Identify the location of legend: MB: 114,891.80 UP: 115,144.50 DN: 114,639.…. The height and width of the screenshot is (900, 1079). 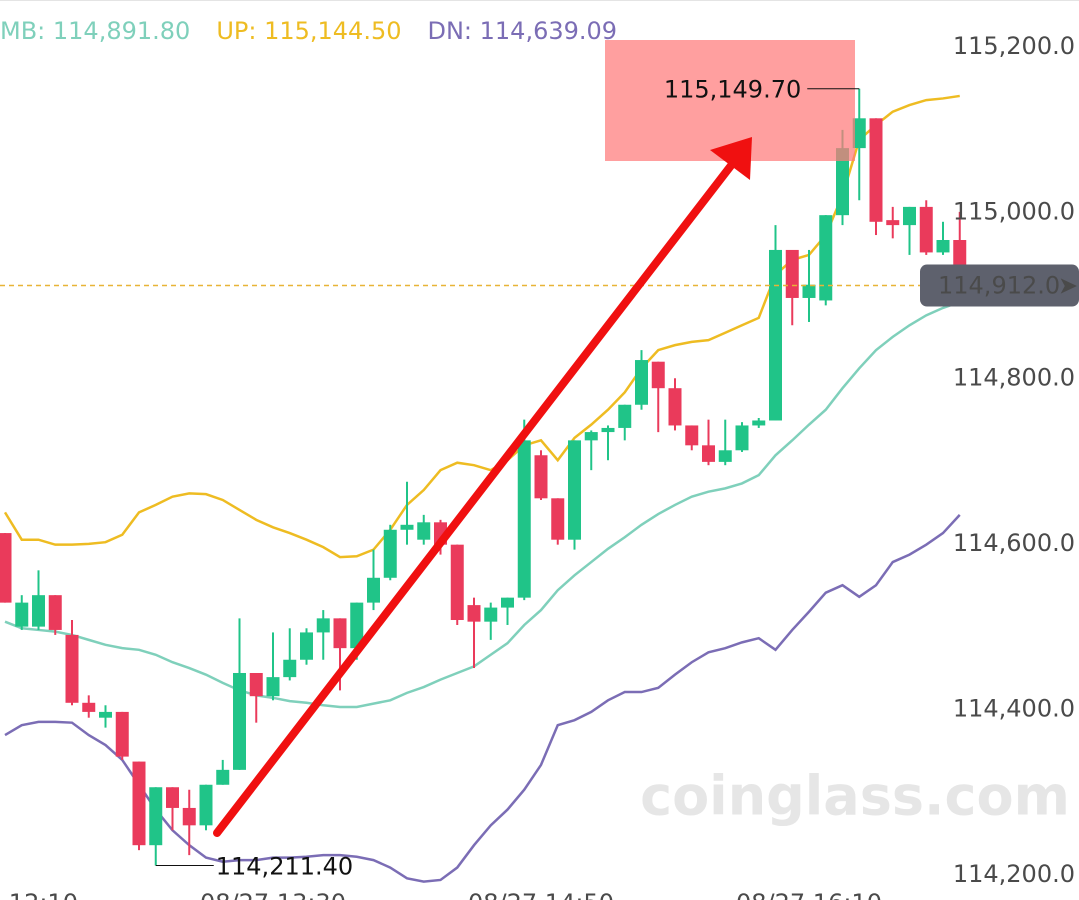
(308, 31).